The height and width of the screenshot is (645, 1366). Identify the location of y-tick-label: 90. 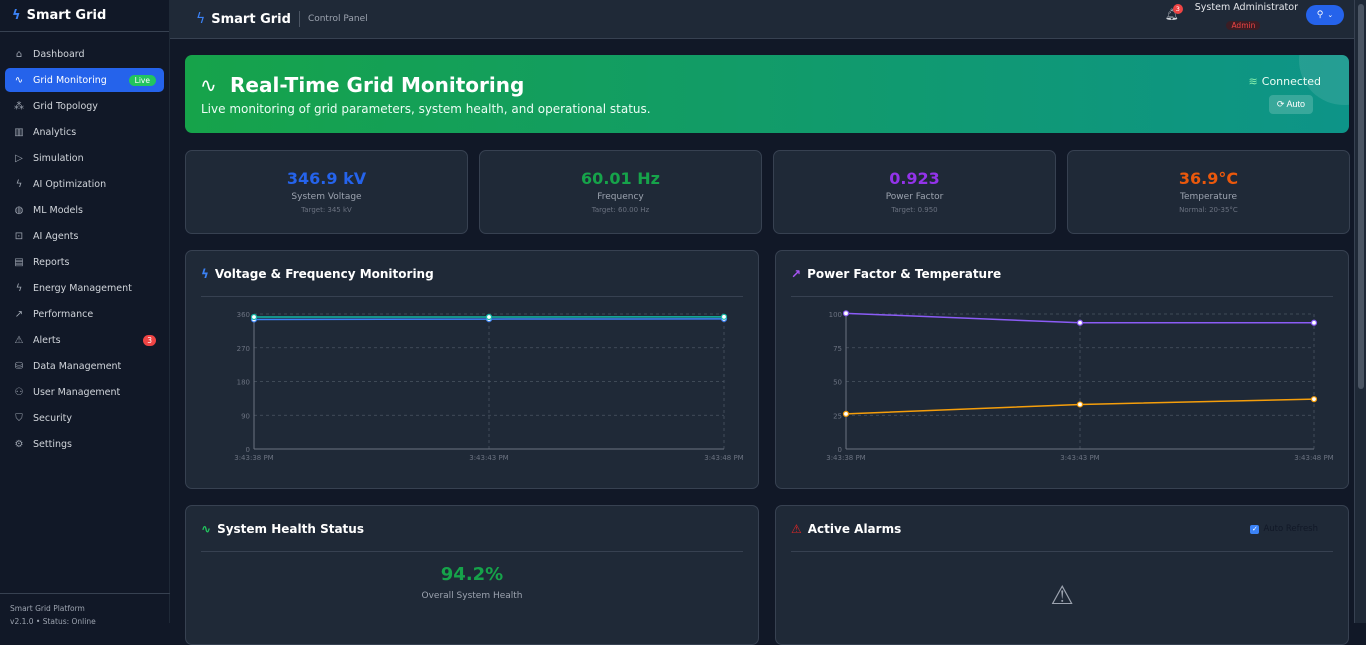
(245, 416).